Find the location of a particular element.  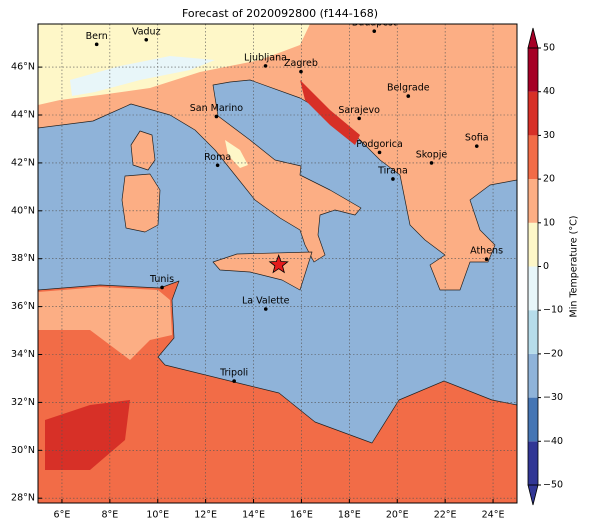

x-tick-label: 10°E is located at coordinates (157, 515).